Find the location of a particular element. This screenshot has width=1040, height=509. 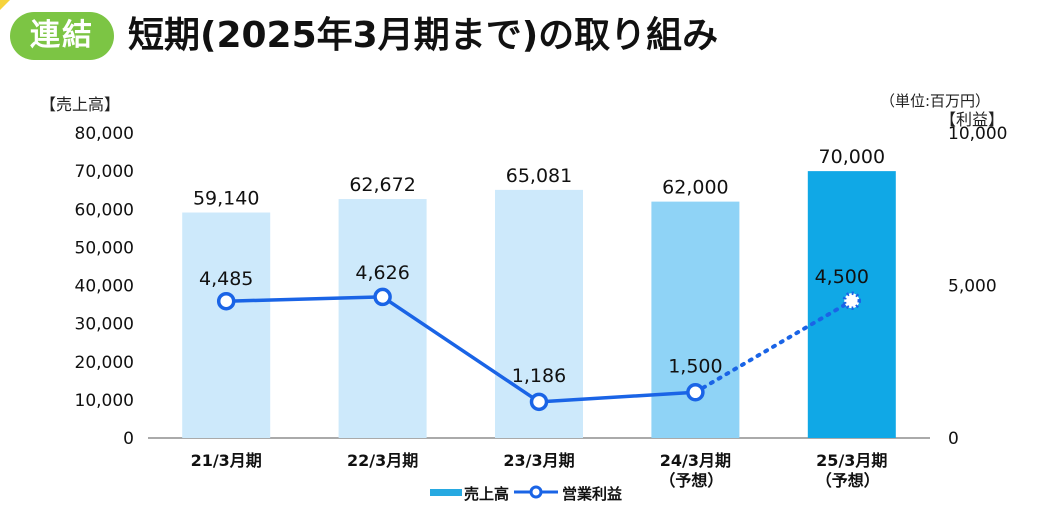

x-category-label: 22/3月期 is located at coordinates (382, 460).